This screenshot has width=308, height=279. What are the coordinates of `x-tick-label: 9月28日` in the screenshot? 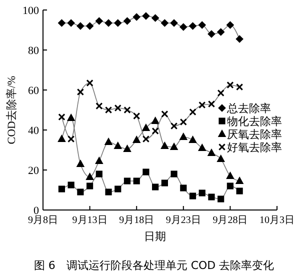 It's located at (230, 220).